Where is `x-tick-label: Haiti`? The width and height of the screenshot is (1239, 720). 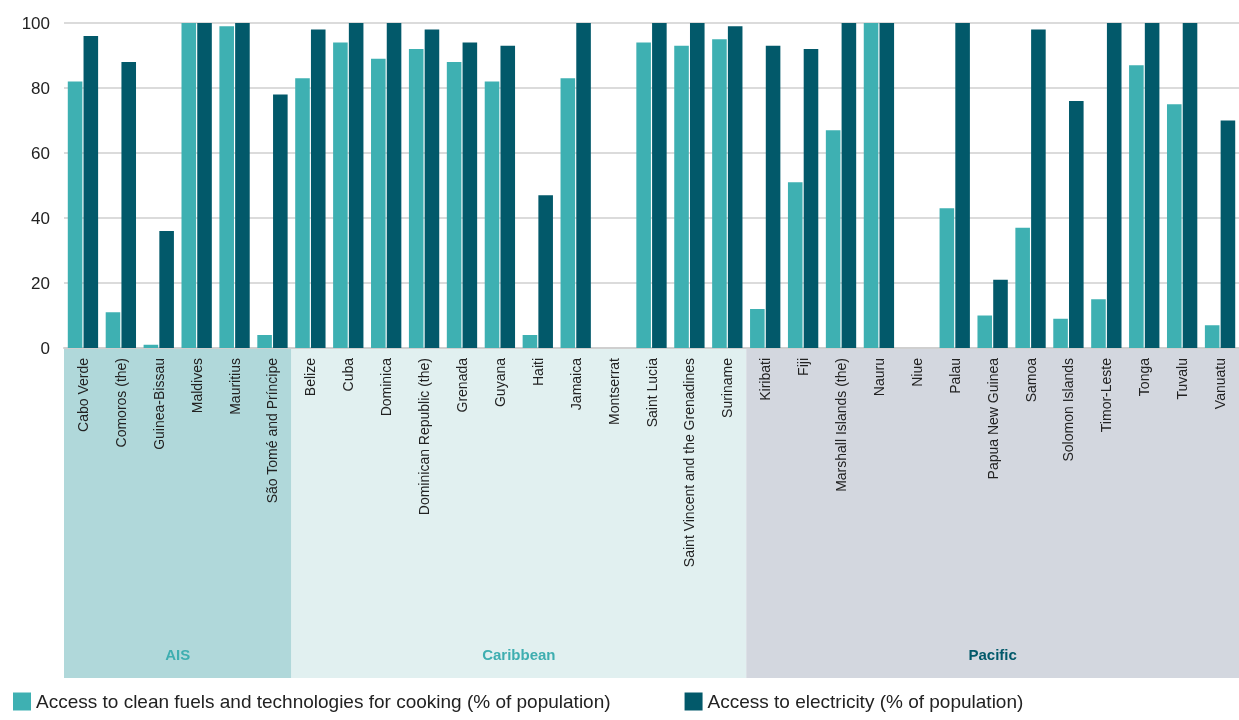
x-tick-label: Haiti is located at coordinates (537, 372).